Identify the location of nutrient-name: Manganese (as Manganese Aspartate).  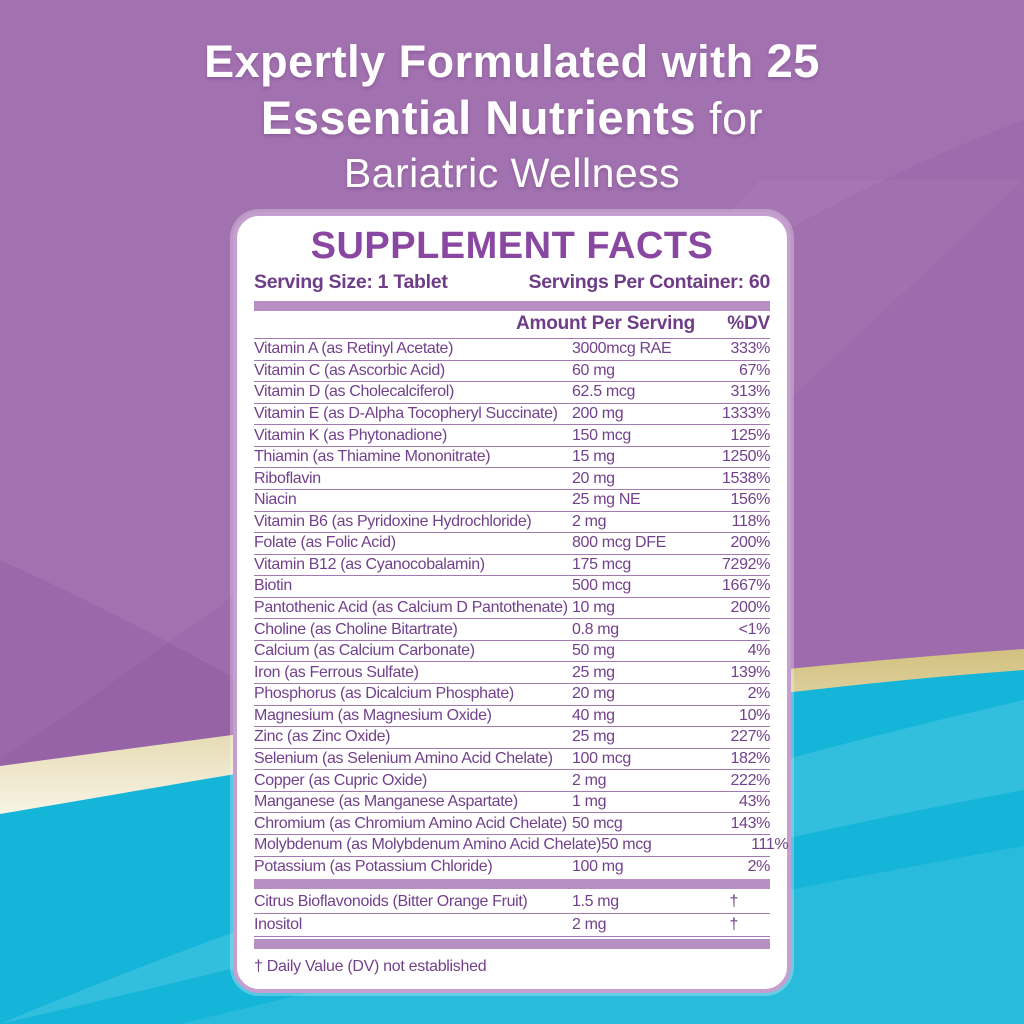
(386, 802).